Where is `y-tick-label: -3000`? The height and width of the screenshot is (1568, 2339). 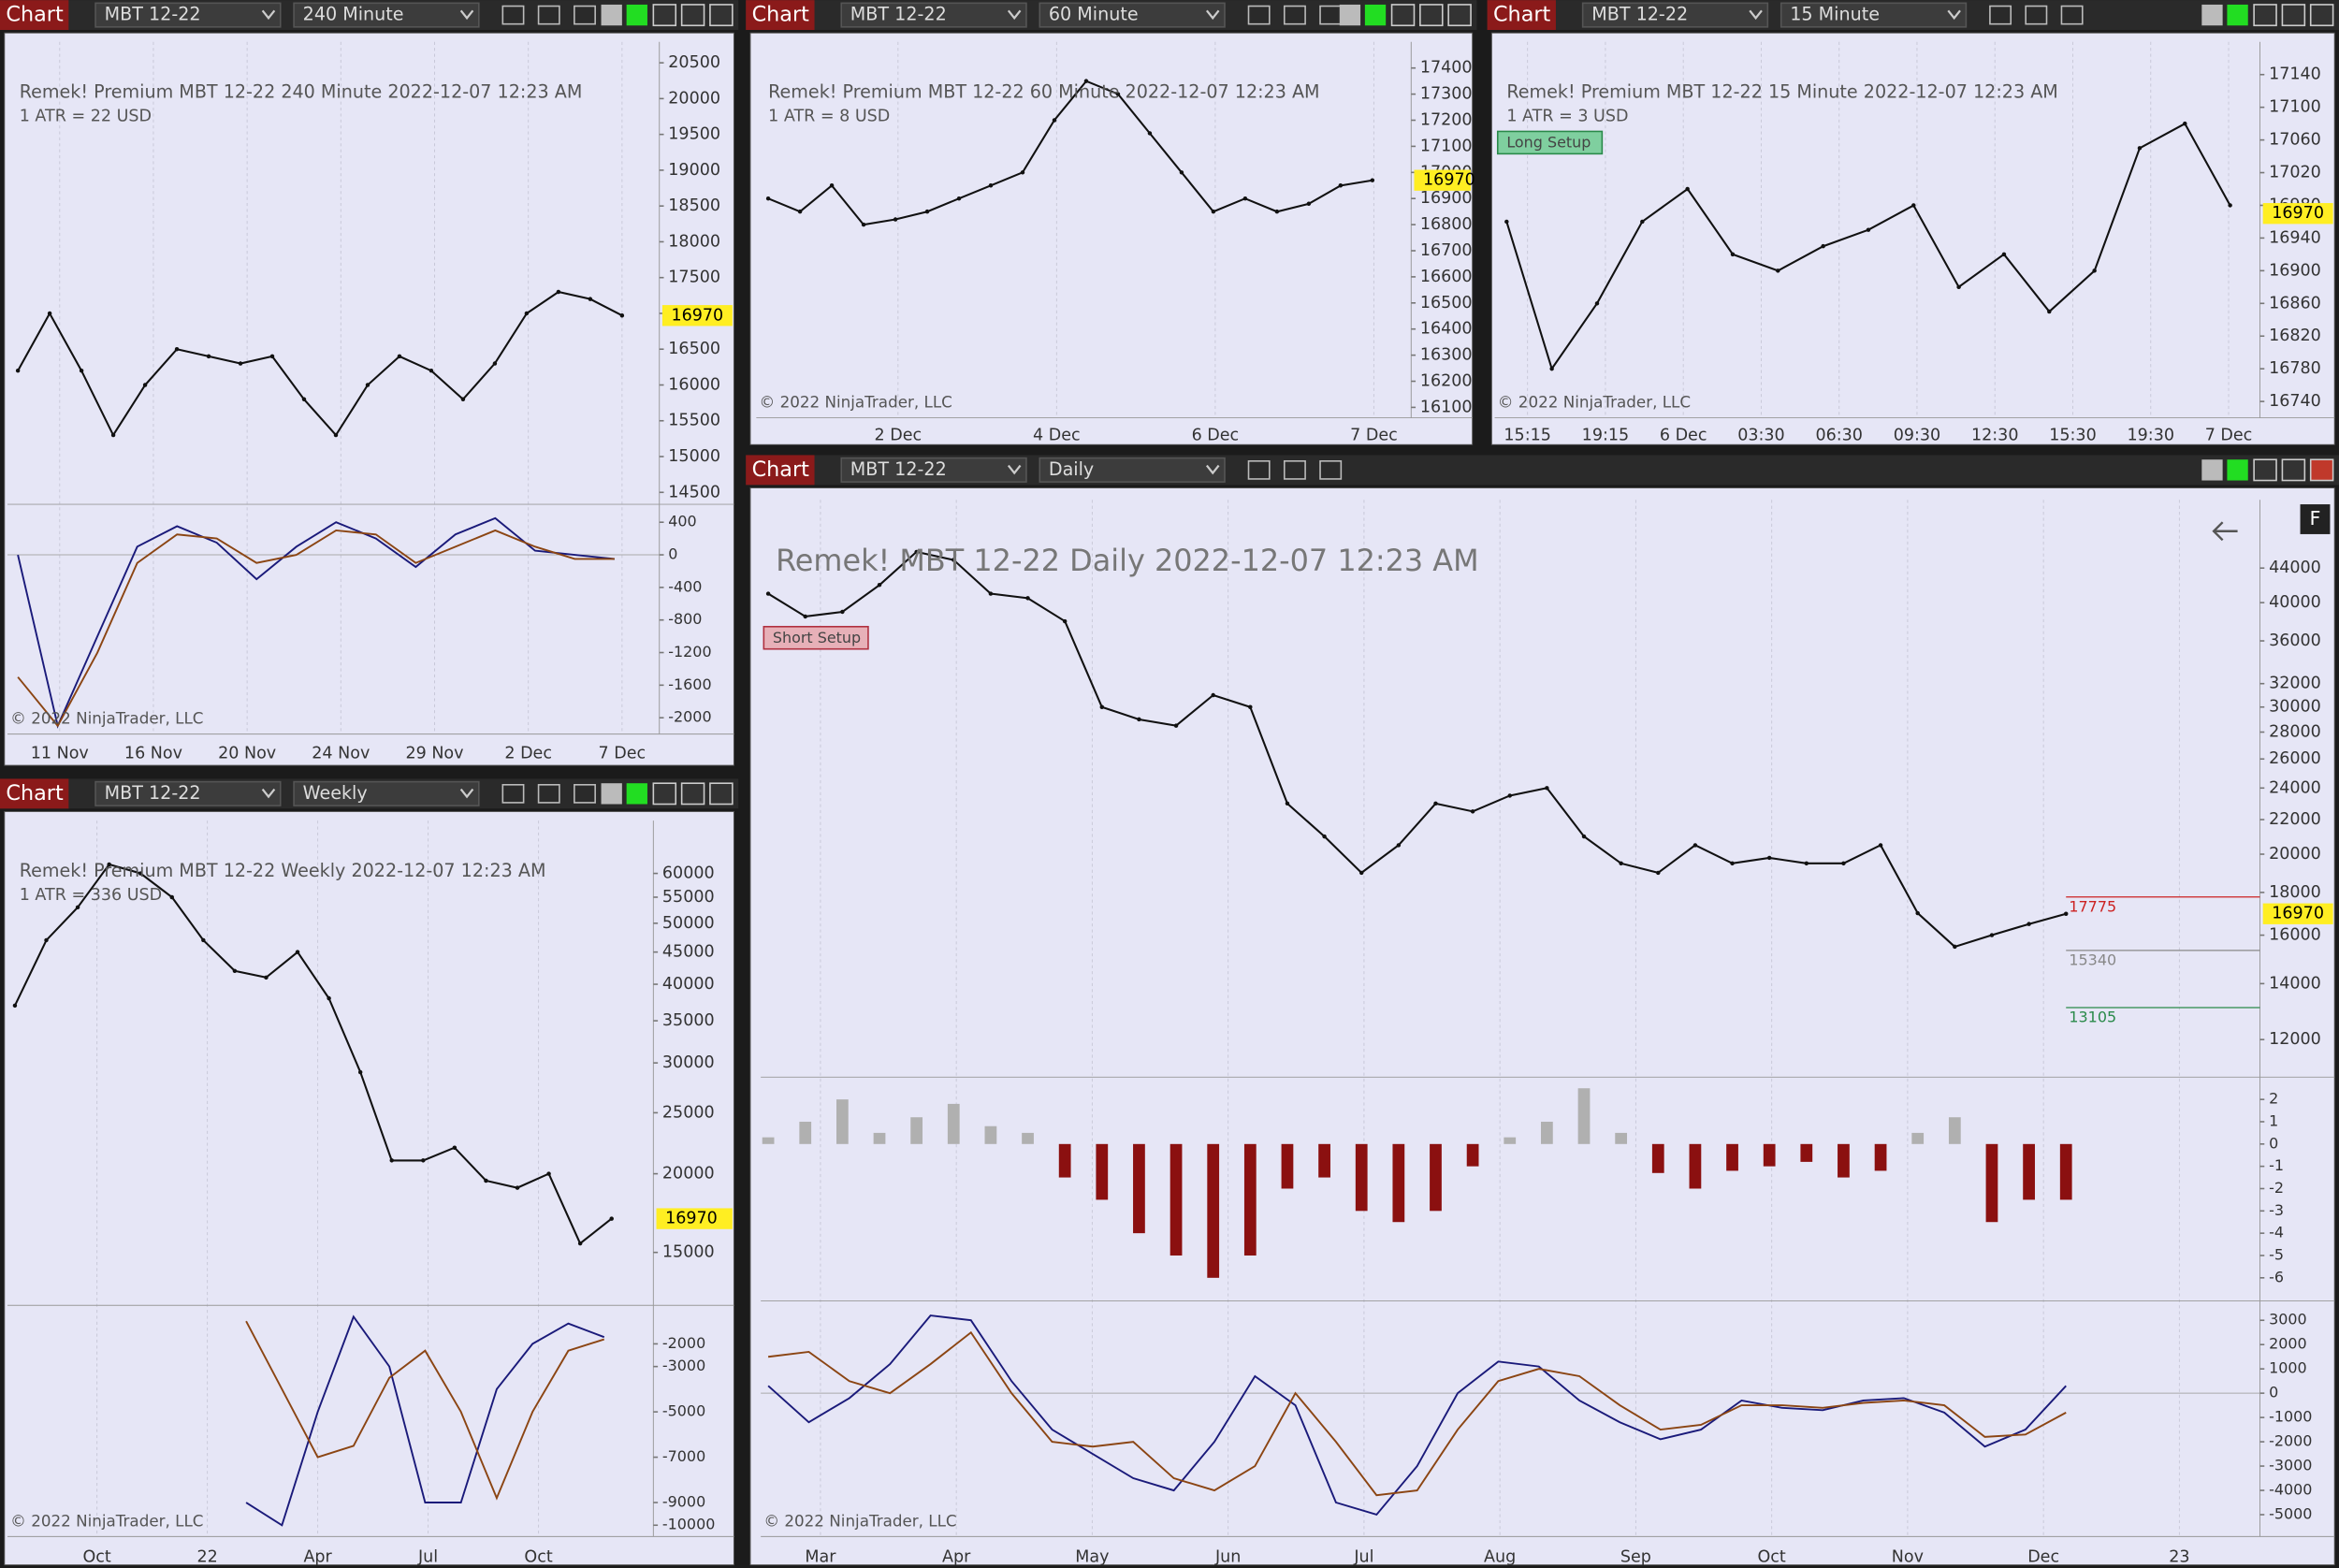
y-tick-label: -3000 is located at coordinates (2290, 1466).